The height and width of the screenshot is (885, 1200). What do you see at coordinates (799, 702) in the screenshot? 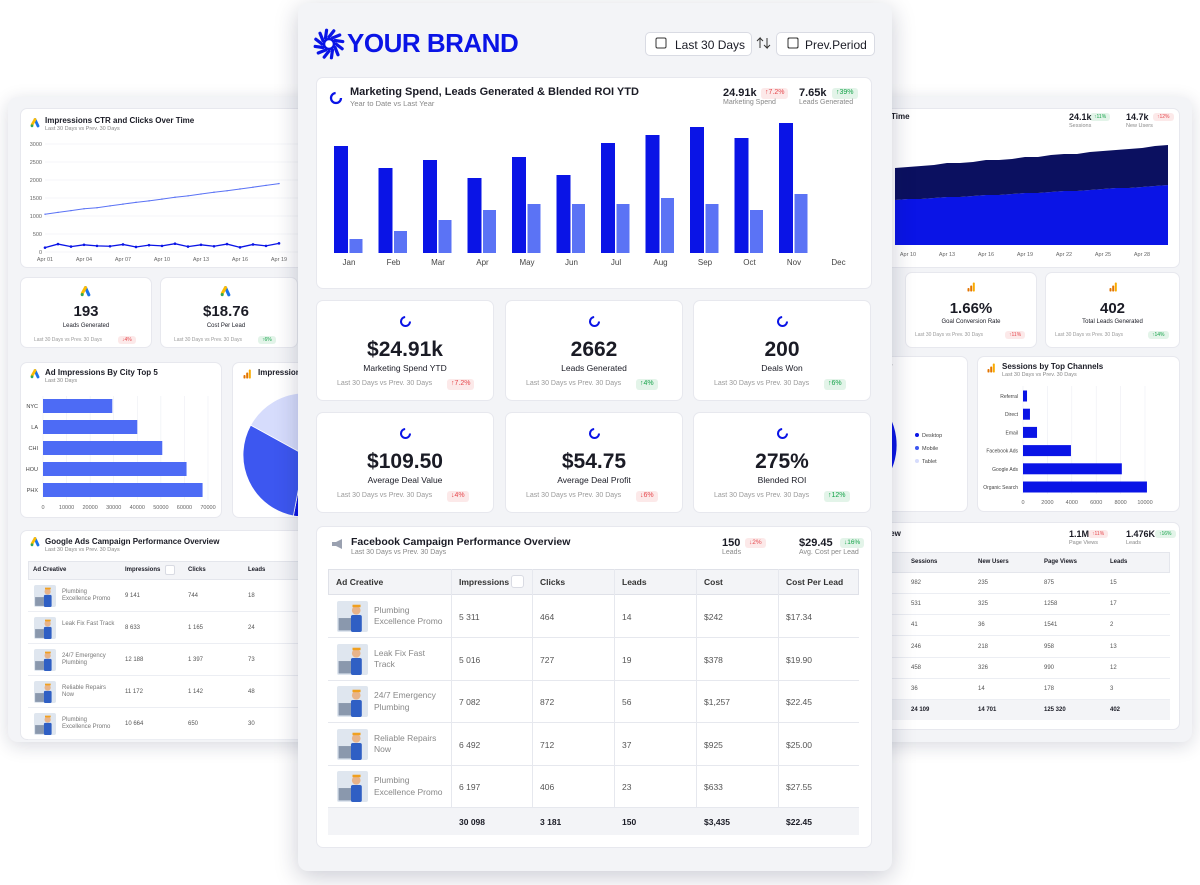
I see `table-cell: $22.45` at bounding box center [799, 702].